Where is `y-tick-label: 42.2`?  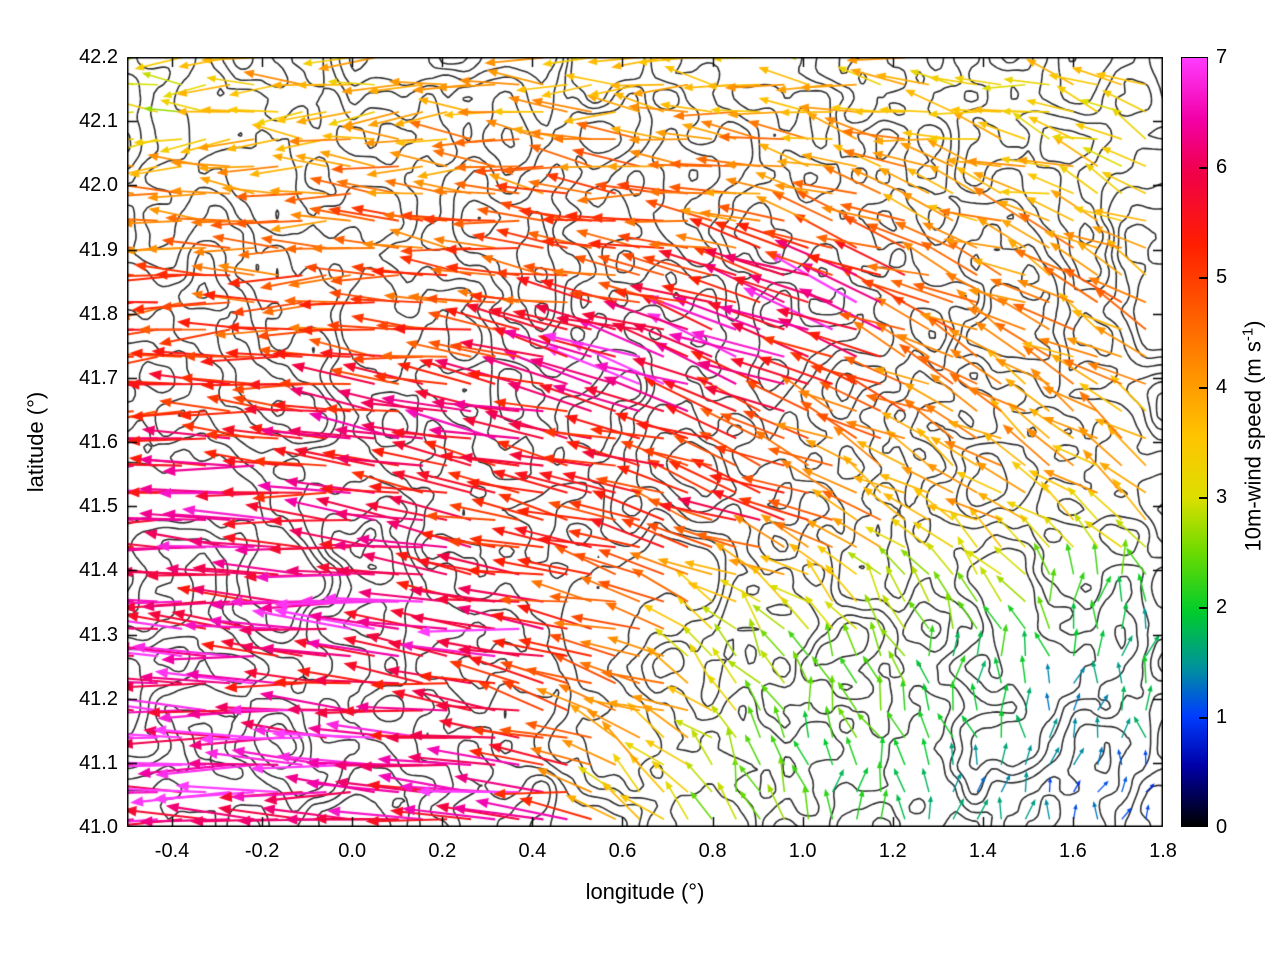
y-tick-label: 42.2 is located at coordinates (98, 57).